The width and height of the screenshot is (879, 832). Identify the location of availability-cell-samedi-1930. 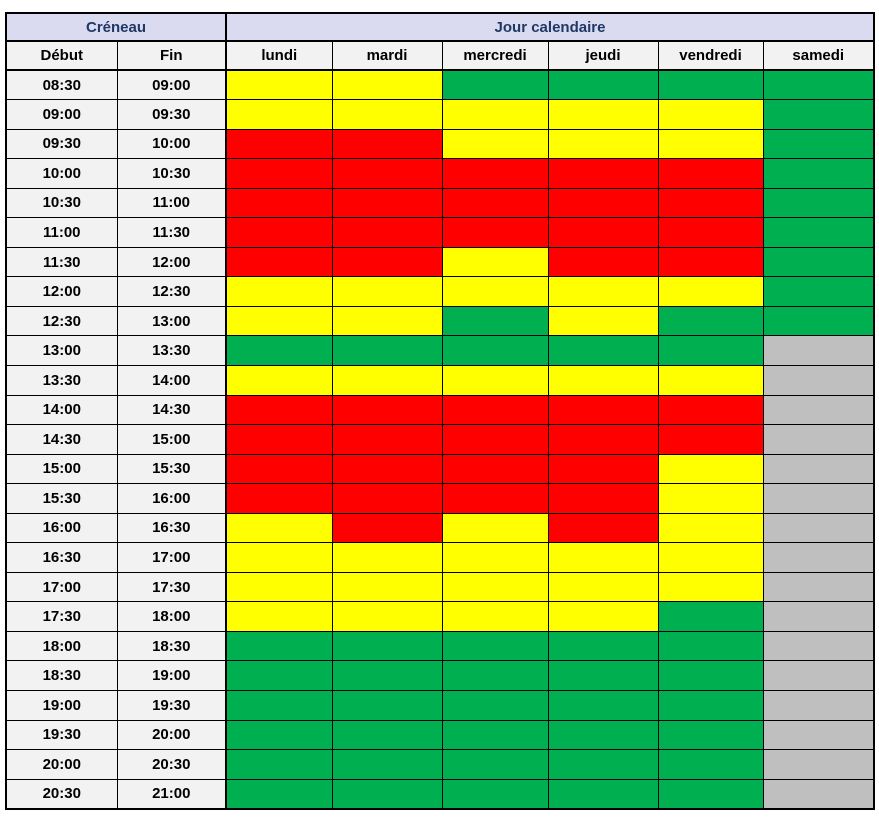
(818, 735).